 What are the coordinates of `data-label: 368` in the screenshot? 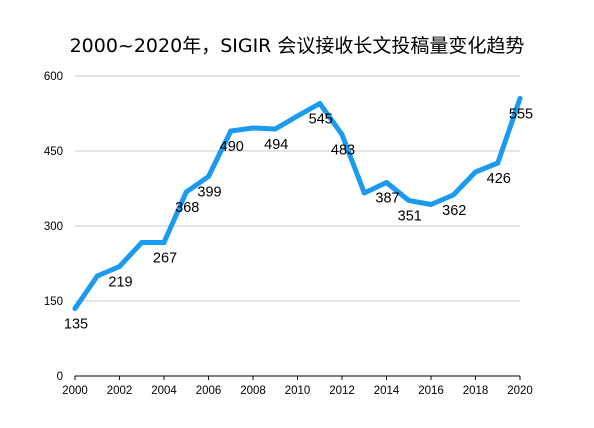 It's located at (187, 208).